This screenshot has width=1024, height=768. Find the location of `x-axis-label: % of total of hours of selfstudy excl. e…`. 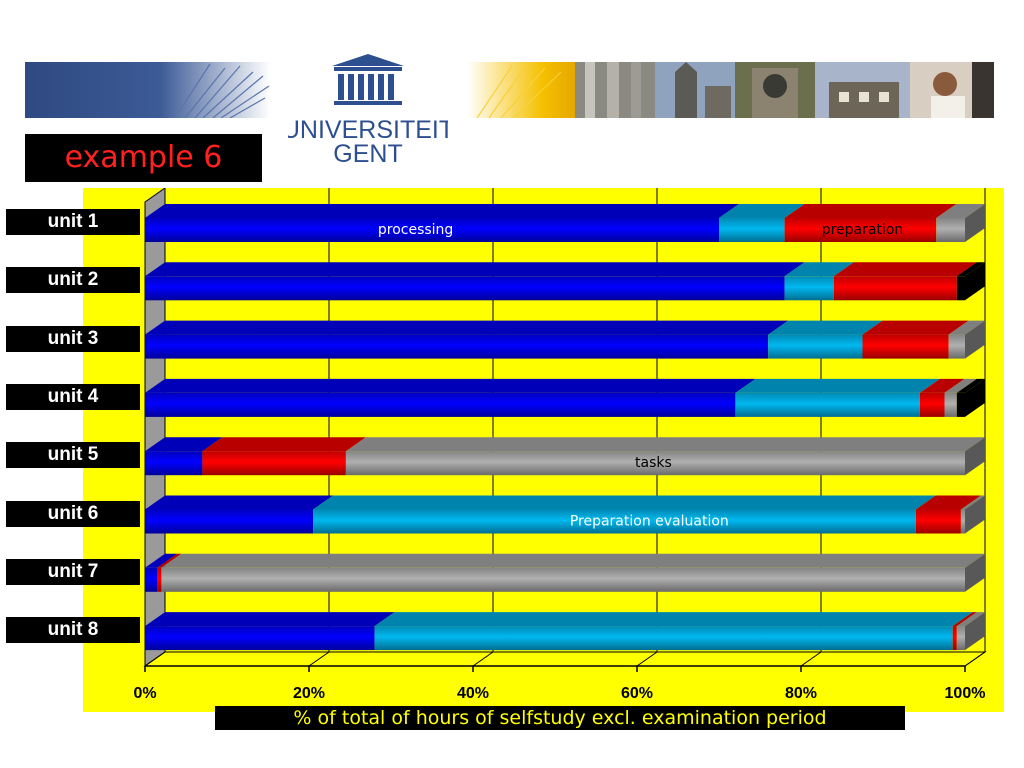

x-axis-label: % of total of hours of selfstudy excl. e… is located at coordinates (560, 718).